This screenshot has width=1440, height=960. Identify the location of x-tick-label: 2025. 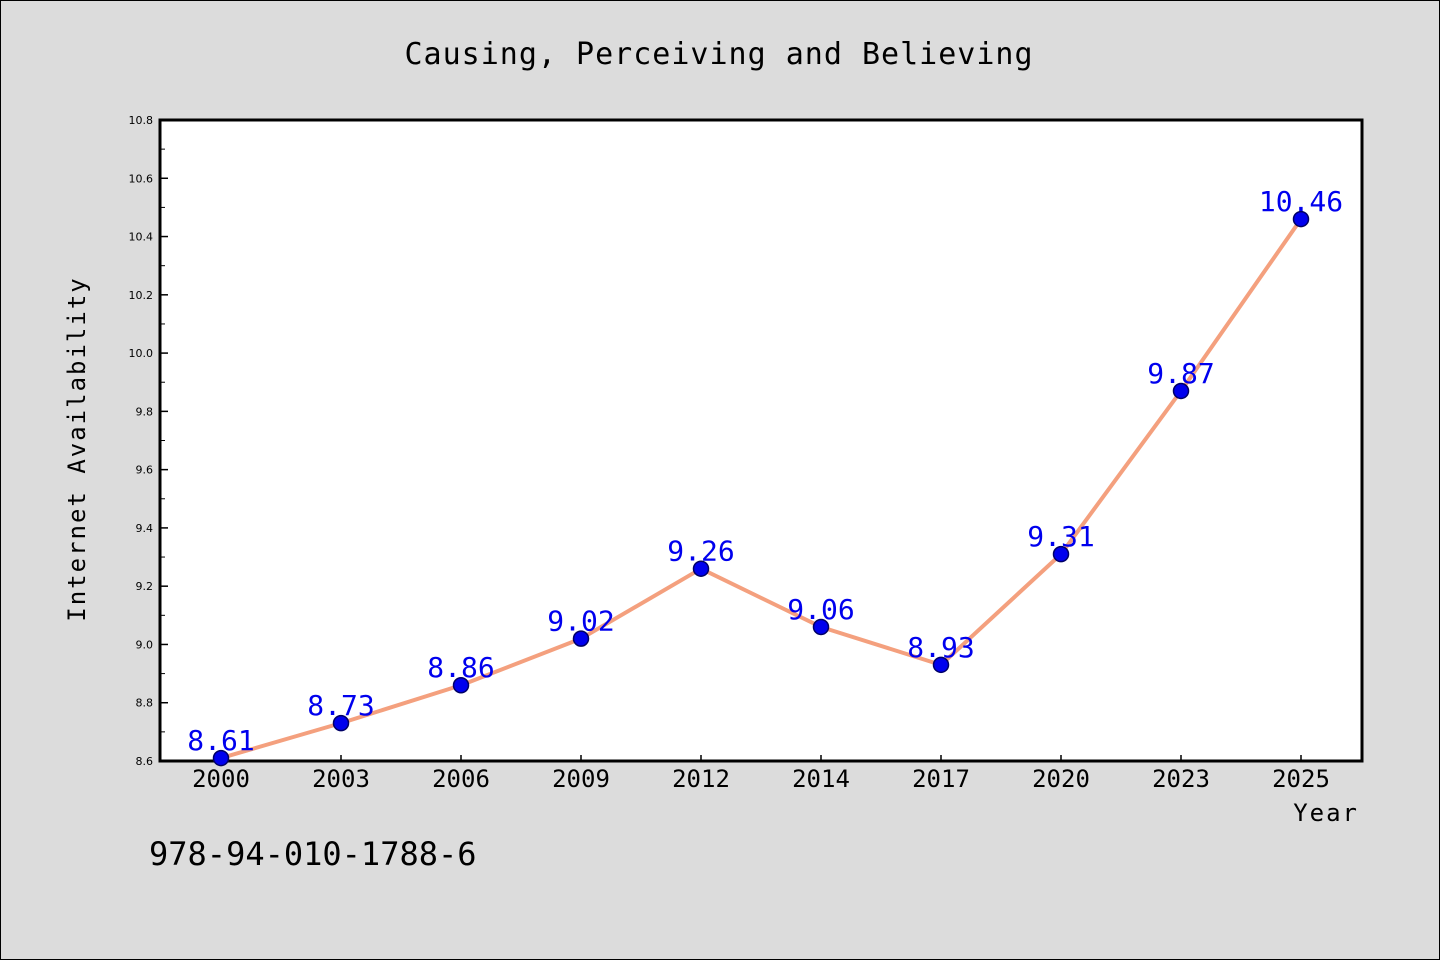
(1301, 779).